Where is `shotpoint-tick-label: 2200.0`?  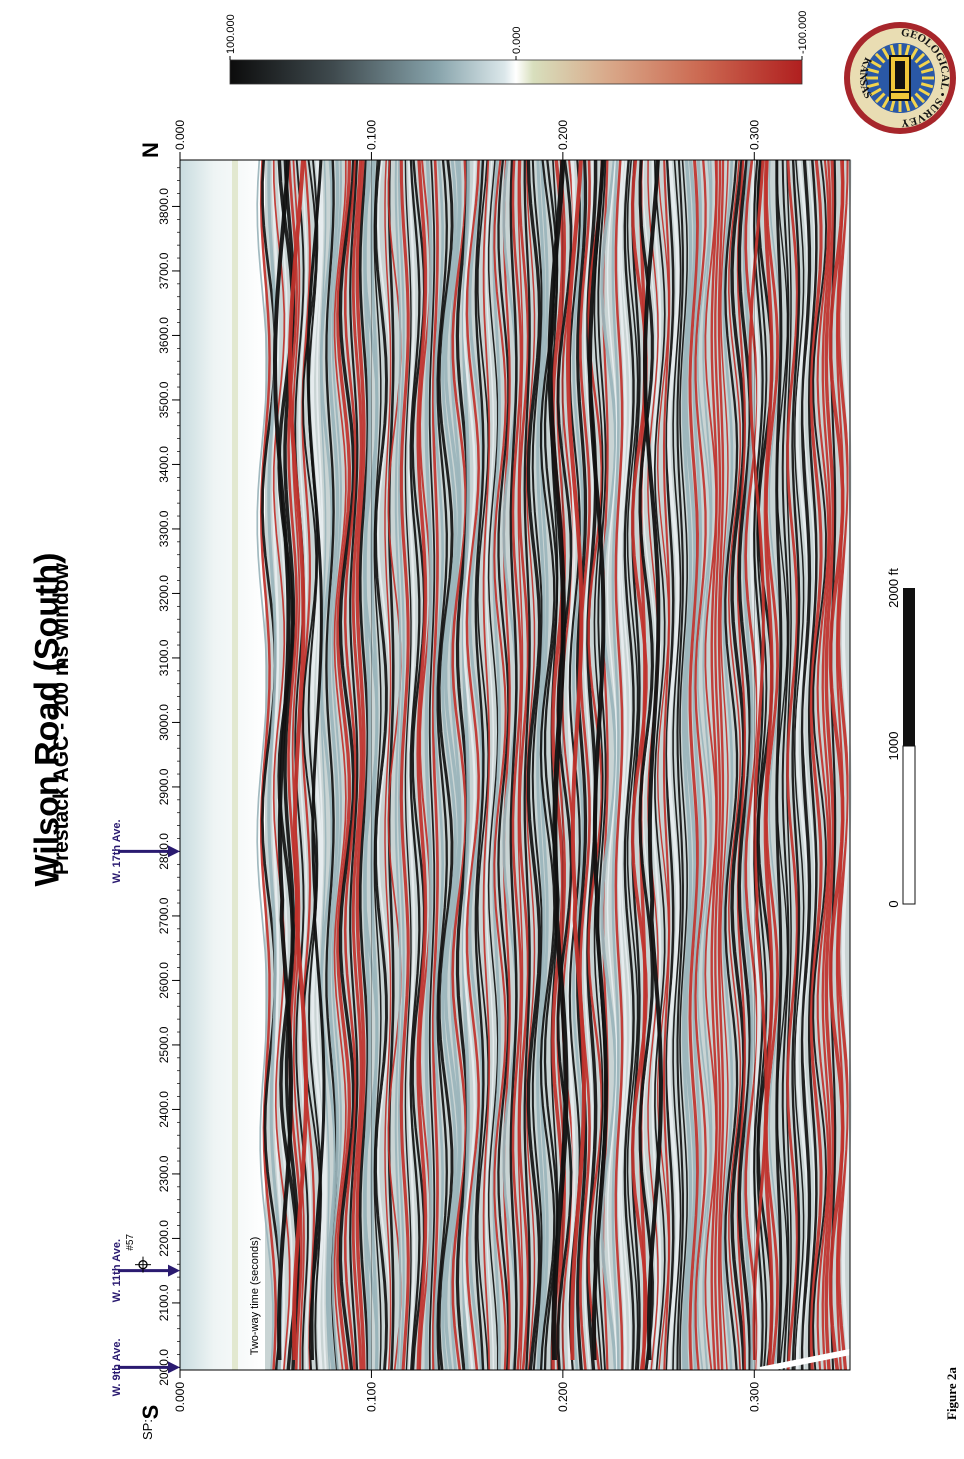 shotpoint-tick-label: 2200.0 is located at coordinates (164, 1238).